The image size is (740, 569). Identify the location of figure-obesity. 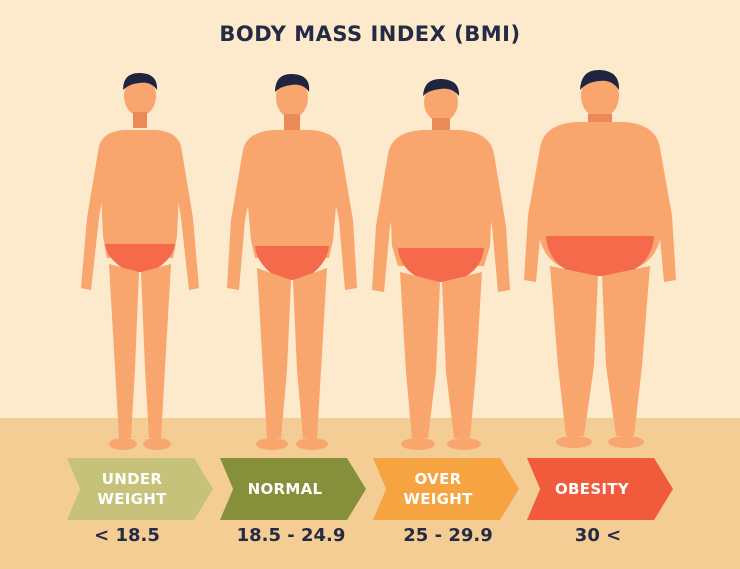
(600, 258).